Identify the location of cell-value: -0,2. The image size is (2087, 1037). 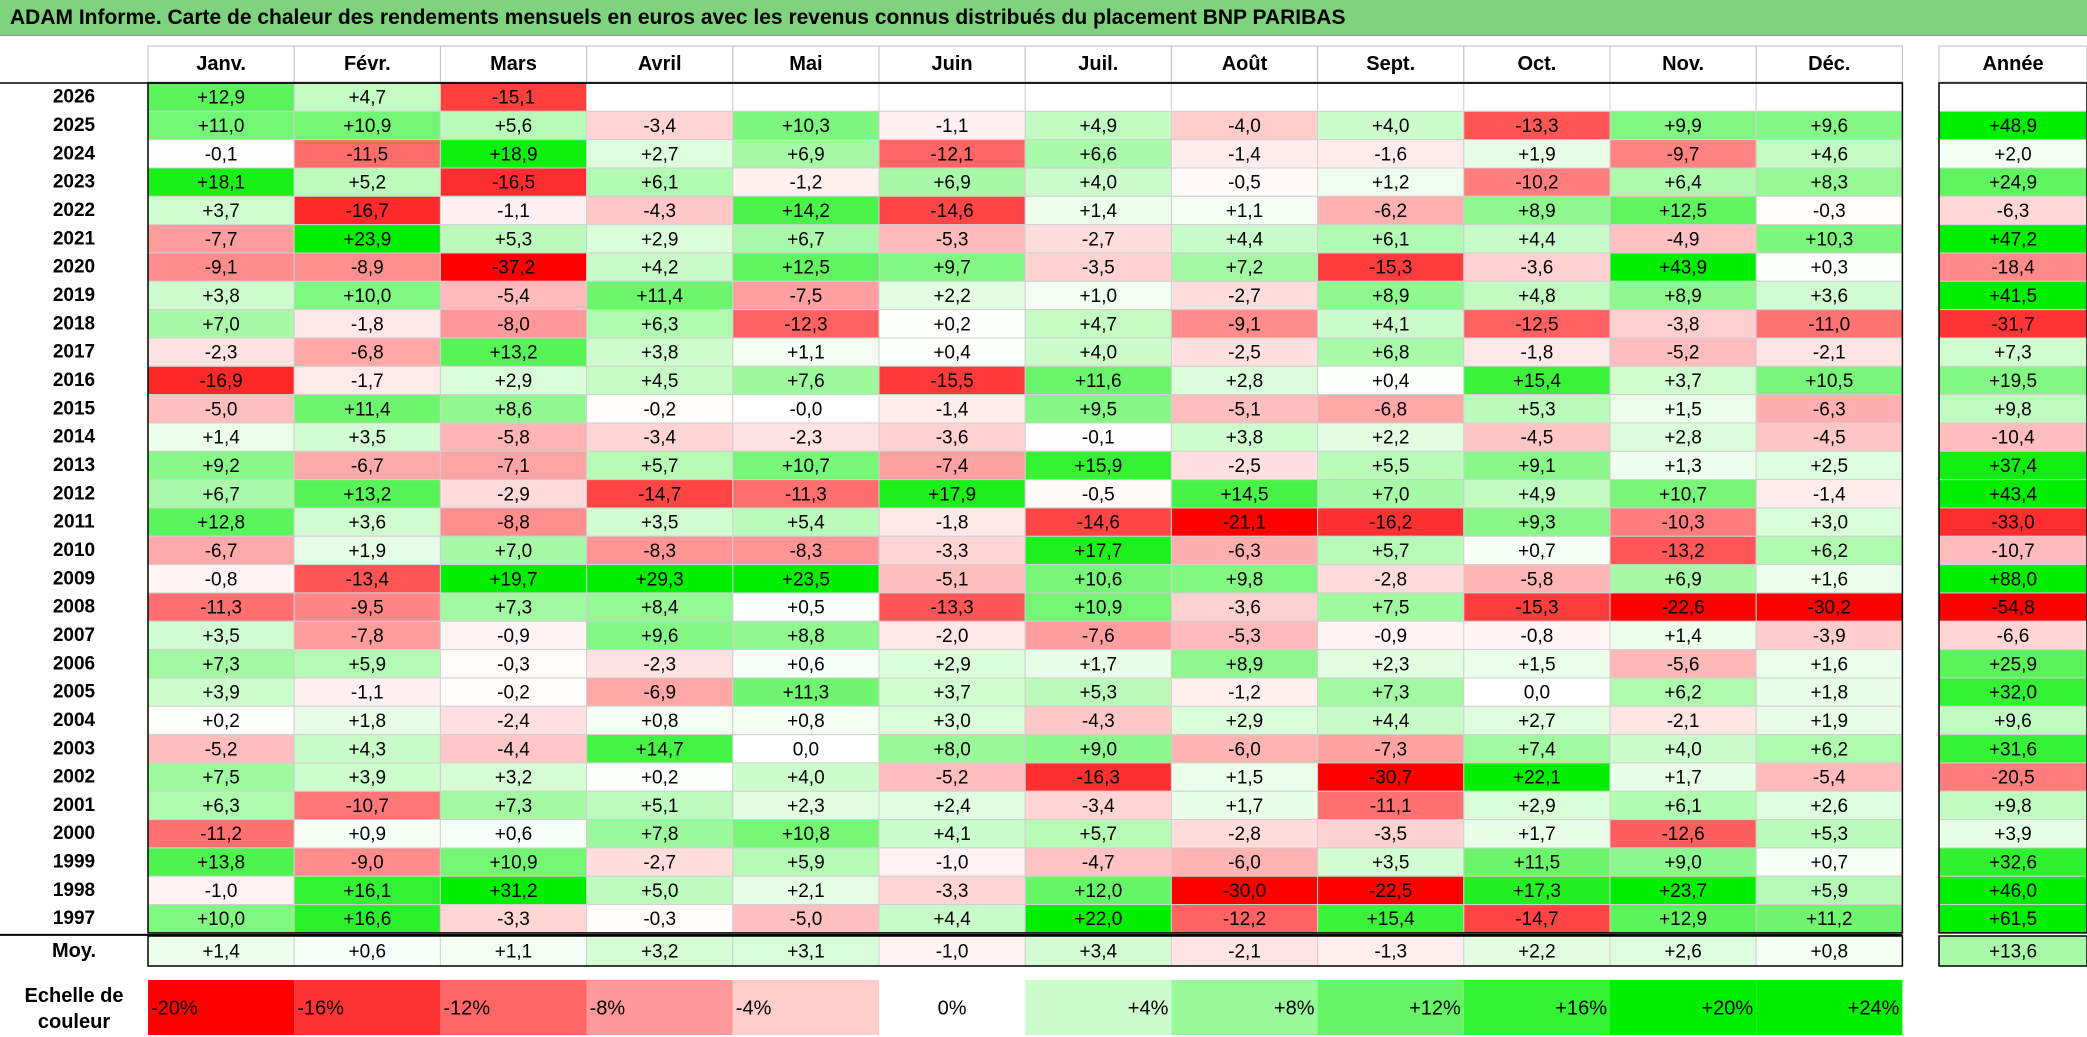
(659, 409).